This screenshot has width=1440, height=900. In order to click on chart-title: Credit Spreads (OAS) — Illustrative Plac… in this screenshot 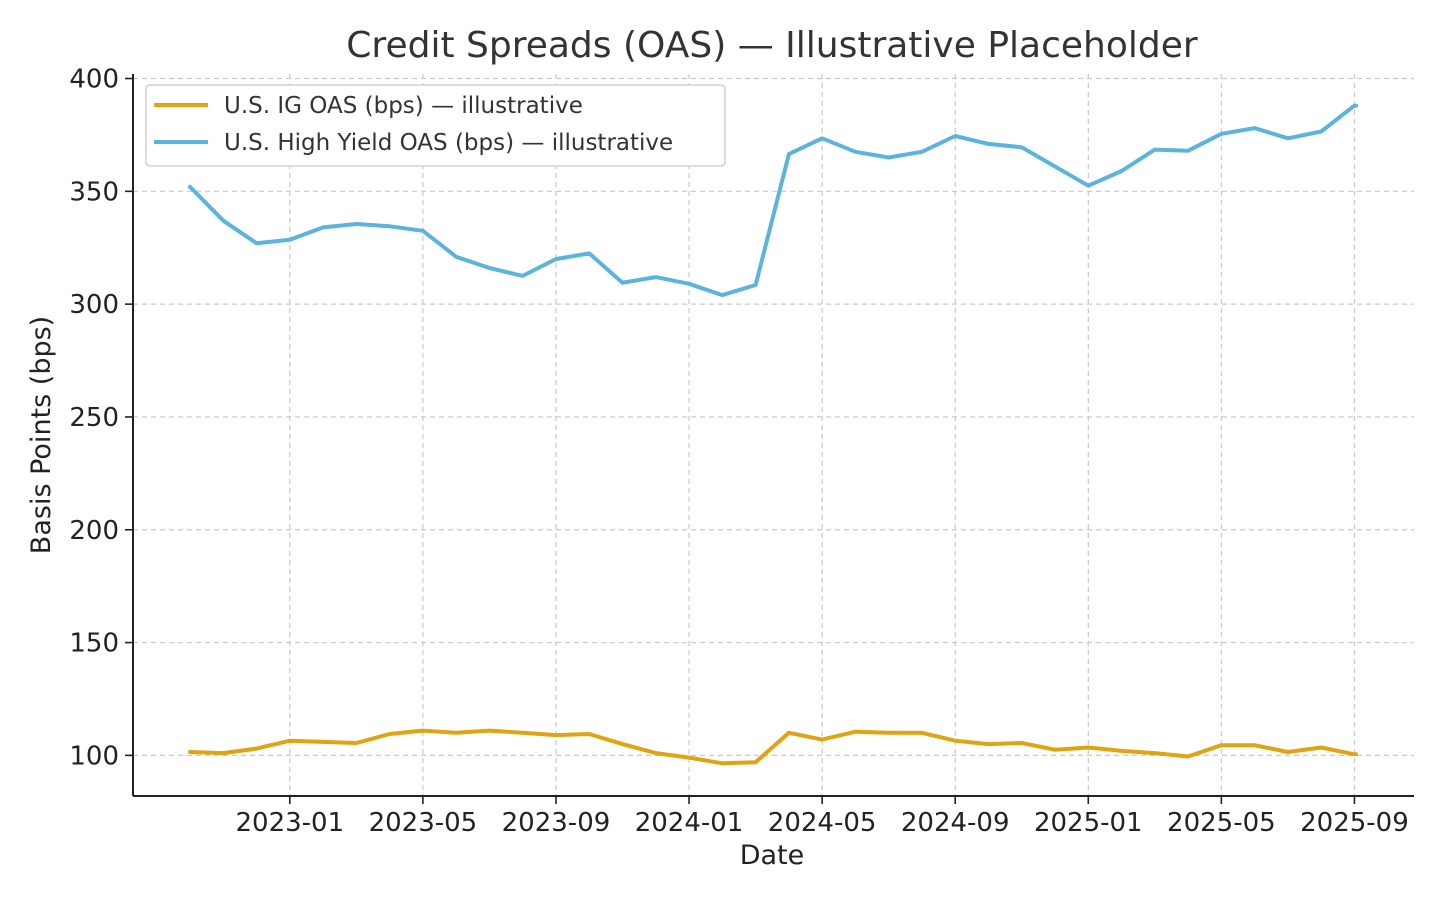, I will do `click(772, 45)`.